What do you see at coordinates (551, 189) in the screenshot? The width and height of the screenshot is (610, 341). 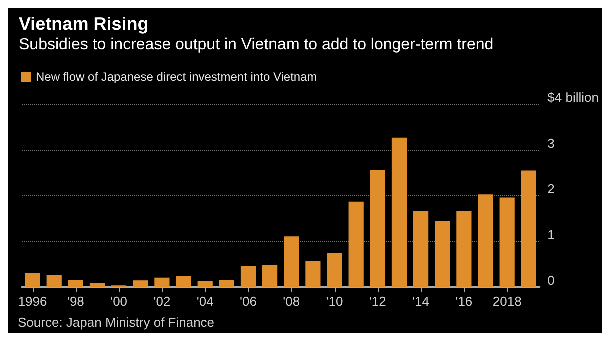 I see `y-tick-label: 2` at bounding box center [551, 189].